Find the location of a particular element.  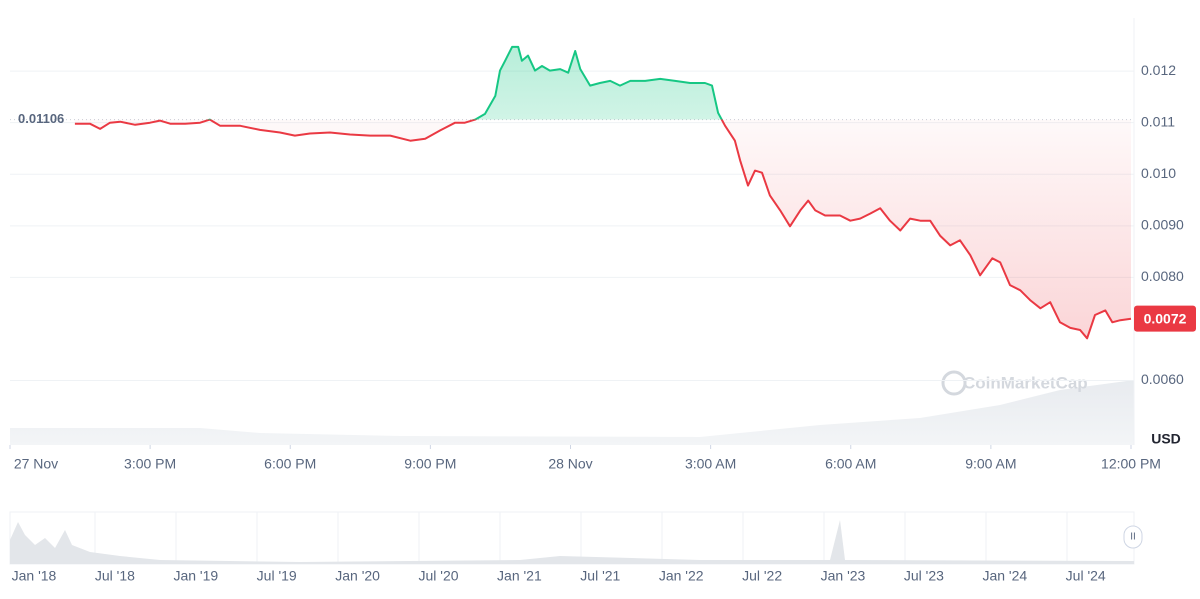

watermark-logo is located at coordinates (954, 383).